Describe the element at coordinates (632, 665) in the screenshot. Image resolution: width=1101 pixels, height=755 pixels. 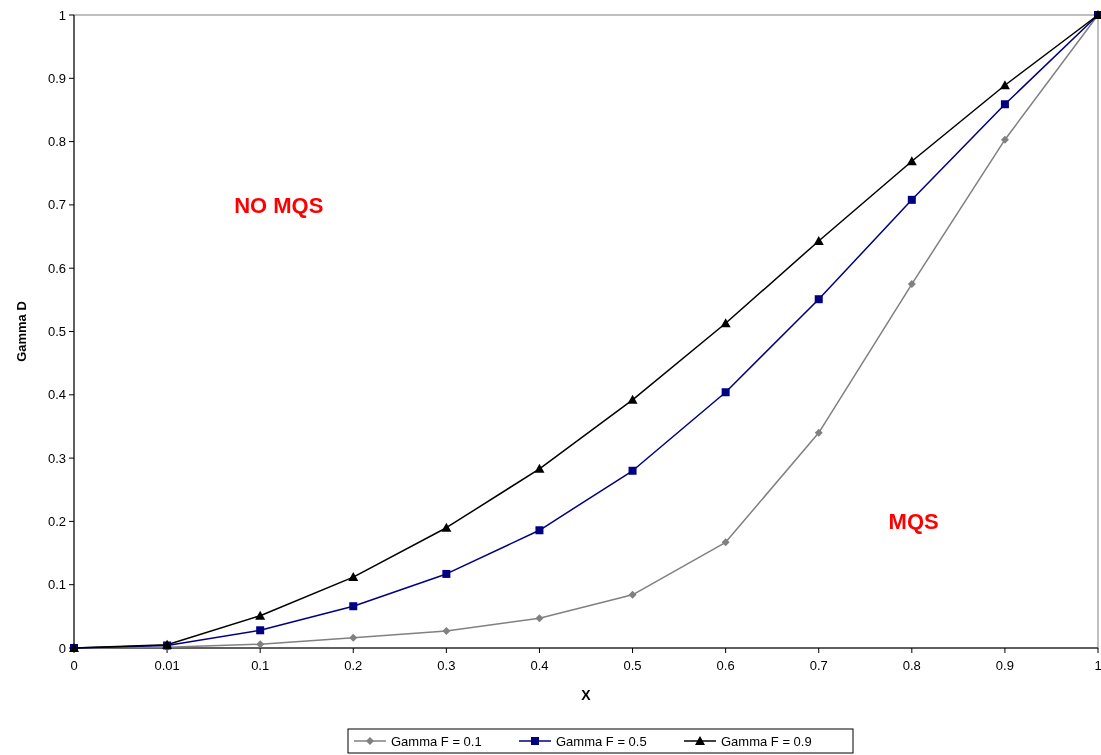
I see `x-tick-label: 0.5` at that location.